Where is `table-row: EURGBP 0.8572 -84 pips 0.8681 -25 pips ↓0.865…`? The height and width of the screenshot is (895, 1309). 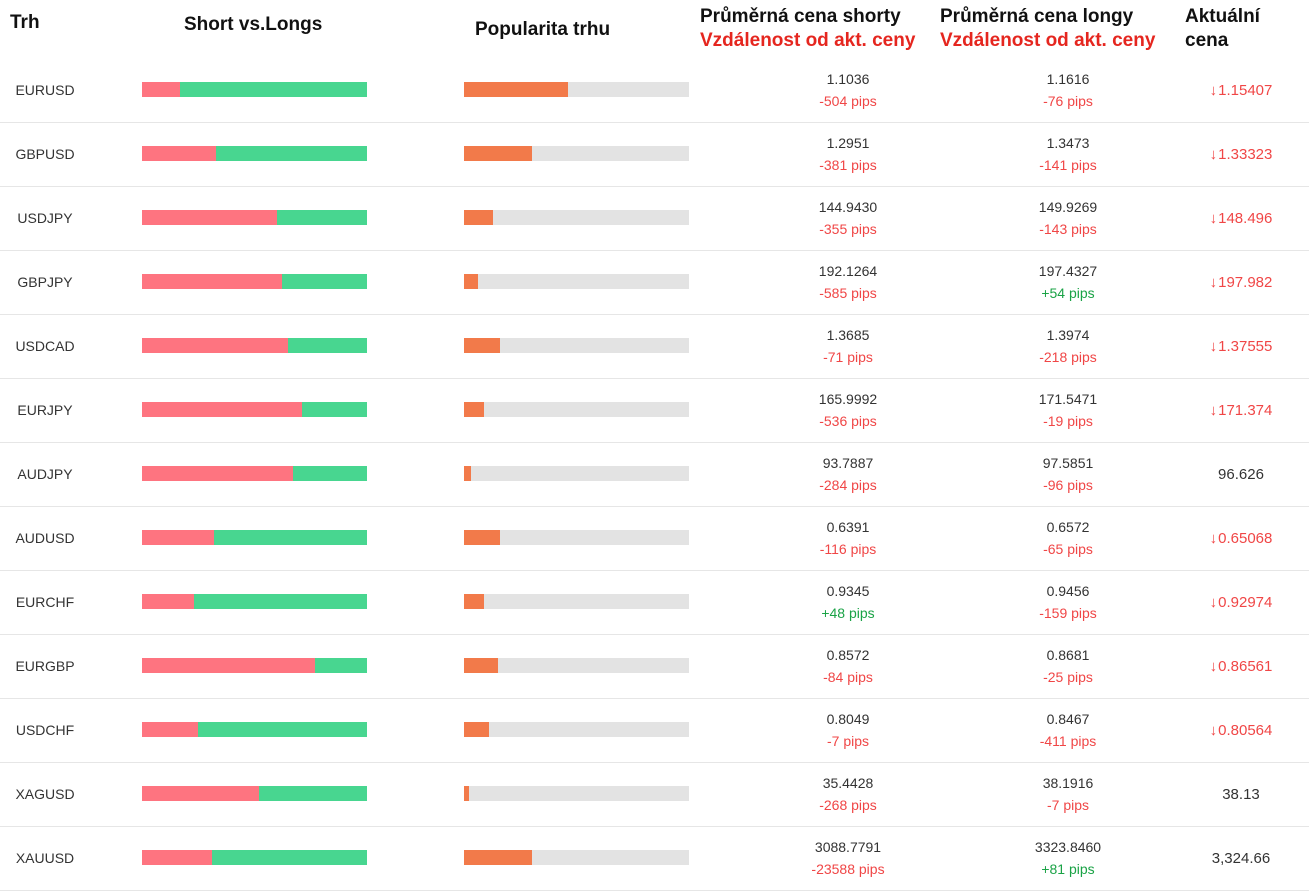 table-row: EURGBP 0.8572 -84 pips 0.8681 -25 pips ↓0.865… is located at coordinates (654, 667).